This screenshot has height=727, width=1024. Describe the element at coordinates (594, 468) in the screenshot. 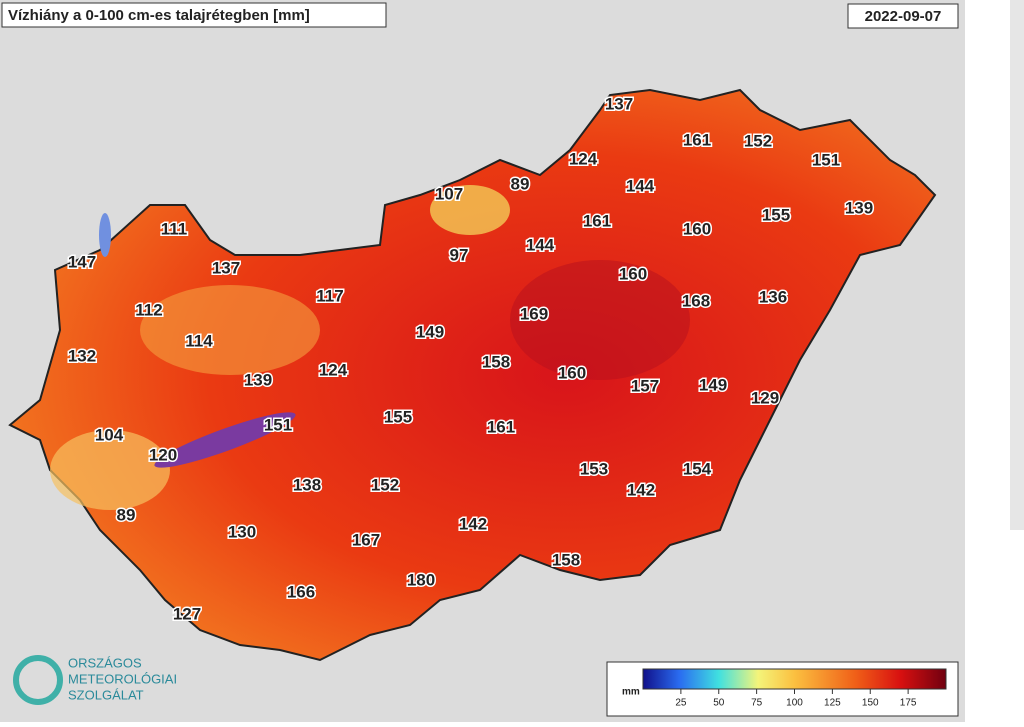

I see `station-value: 153` at that location.